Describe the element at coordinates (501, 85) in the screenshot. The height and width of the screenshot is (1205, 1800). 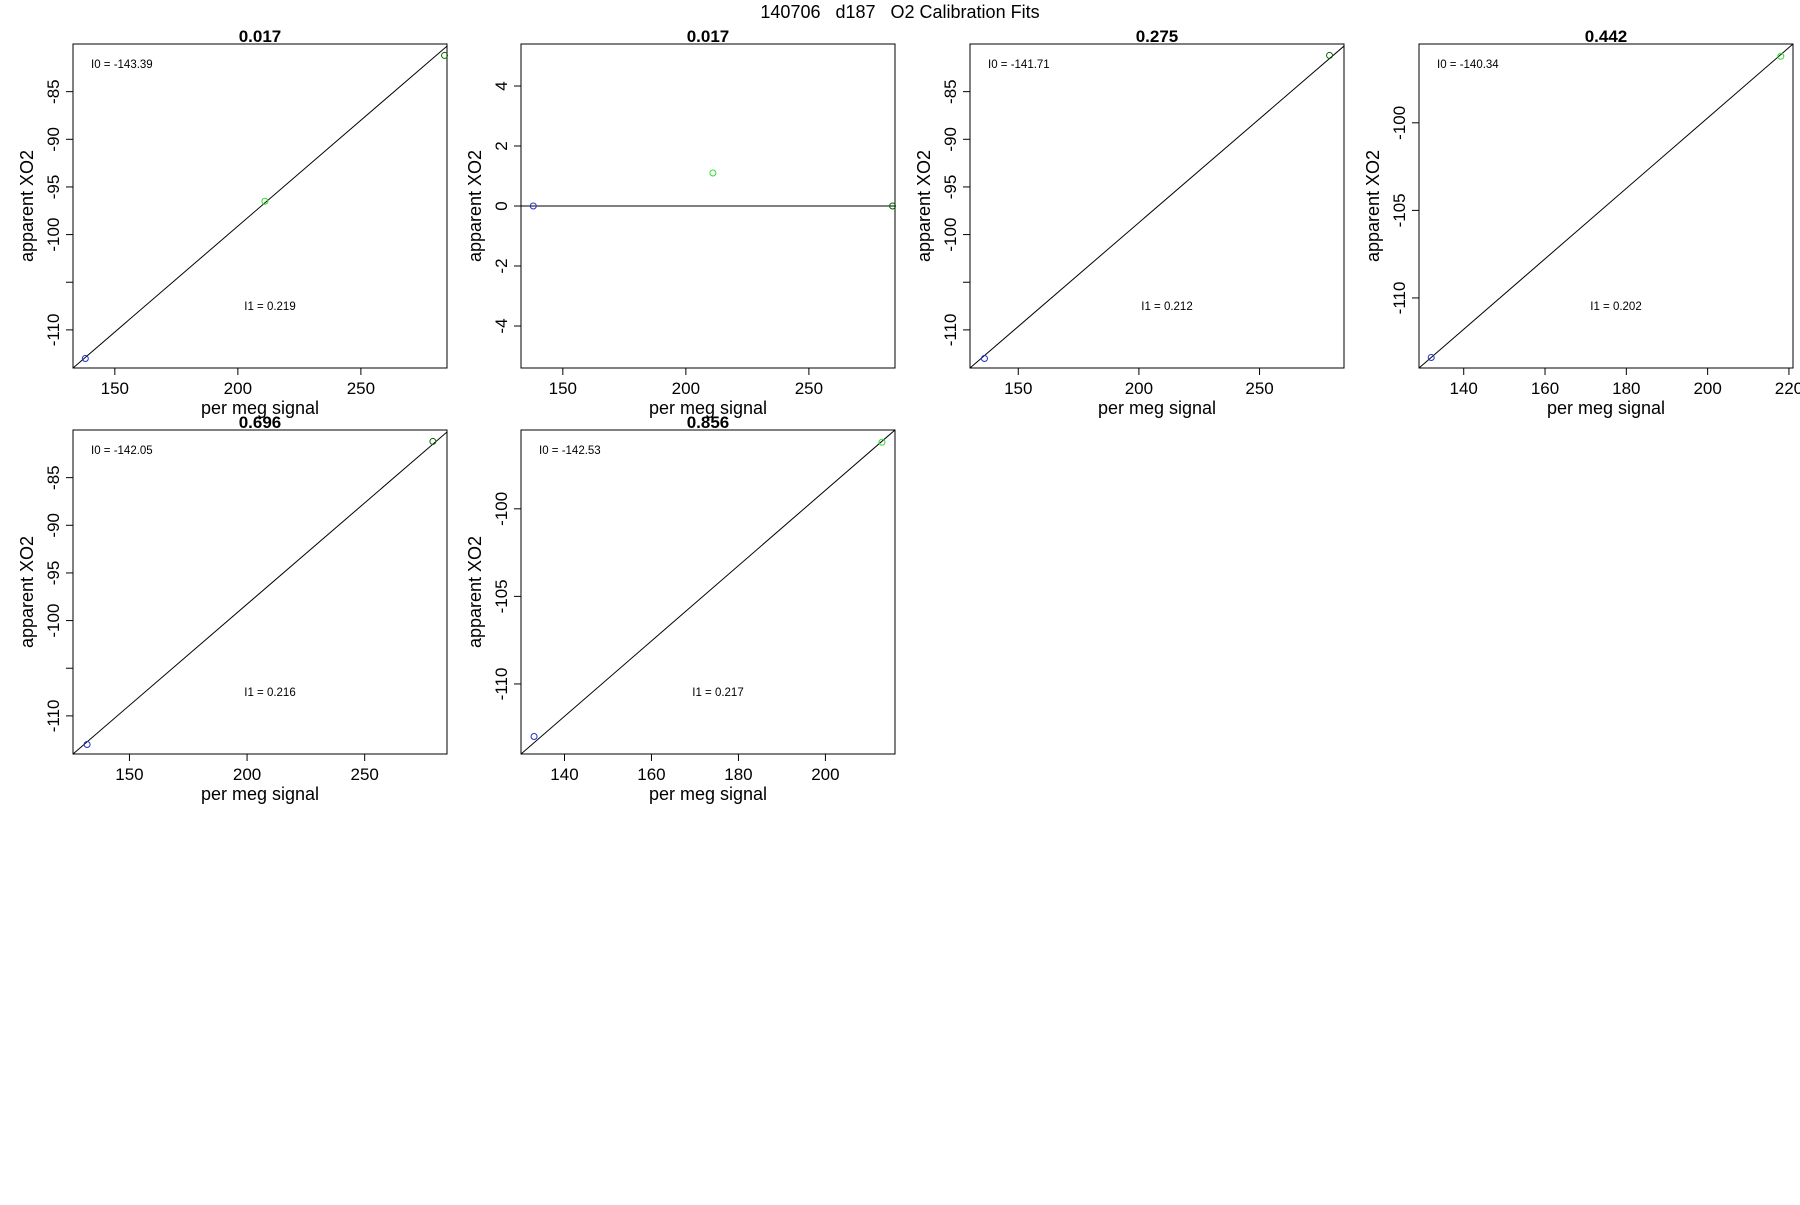
I see `y-tick-label: 4` at that location.